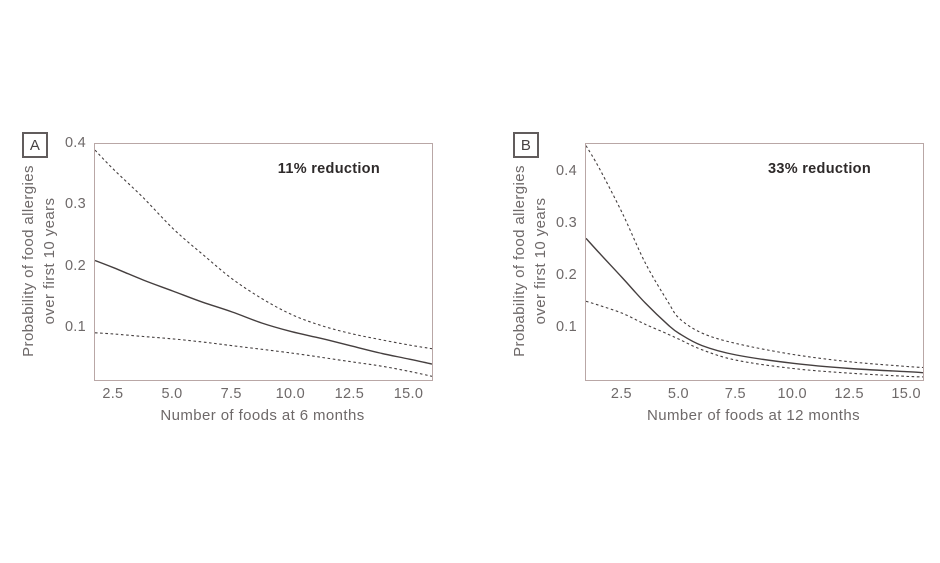 The image size is (940, 563). I want to click on x-tick-labels-a: 2.5 5.0 7.5 10.0 12.5 15.0, so click(262, 396).